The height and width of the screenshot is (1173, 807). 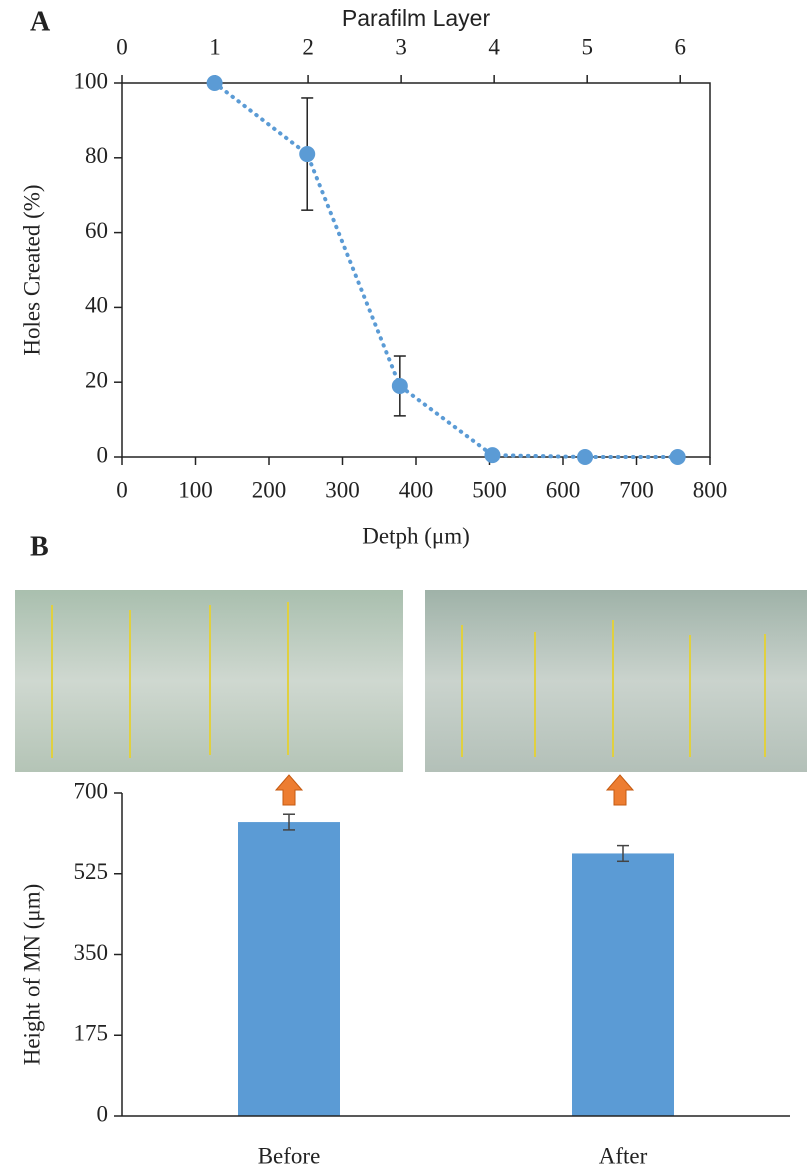 What do you see at coordinates (215, 46) in the screenshot?
I see `x2-tick-label: 1` at bounding box center [215, 46].